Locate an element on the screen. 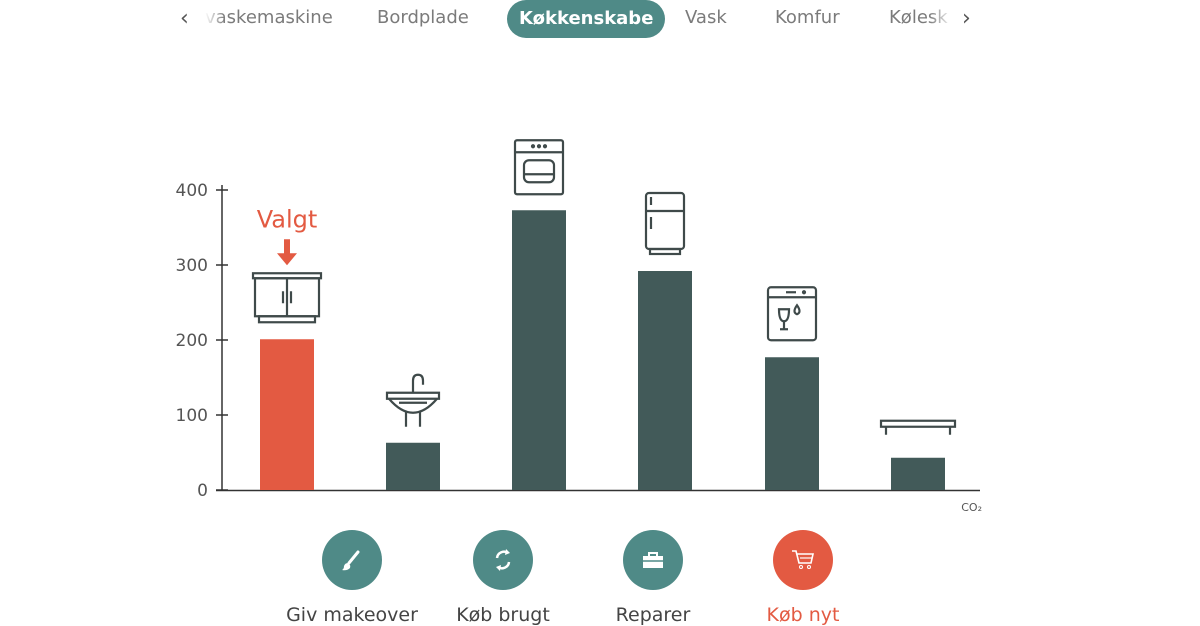  cabinet-icon is located at coordinates (287, 298).